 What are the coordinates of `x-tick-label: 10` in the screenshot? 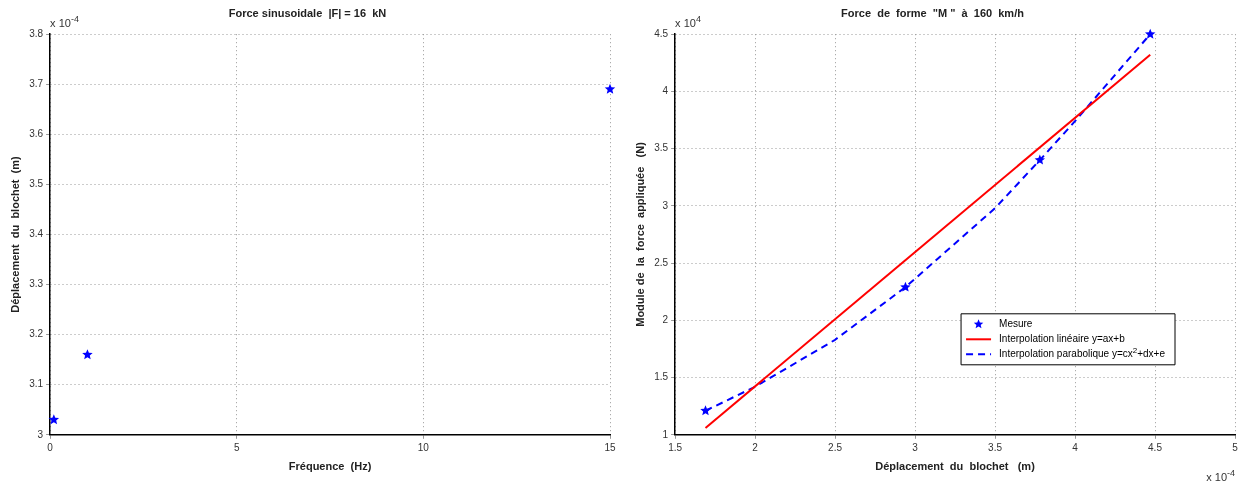 It's located at (423, 447).